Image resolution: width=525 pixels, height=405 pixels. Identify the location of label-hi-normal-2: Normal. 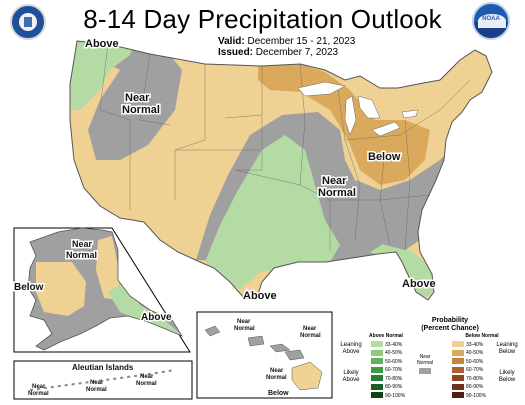
(310, 336).